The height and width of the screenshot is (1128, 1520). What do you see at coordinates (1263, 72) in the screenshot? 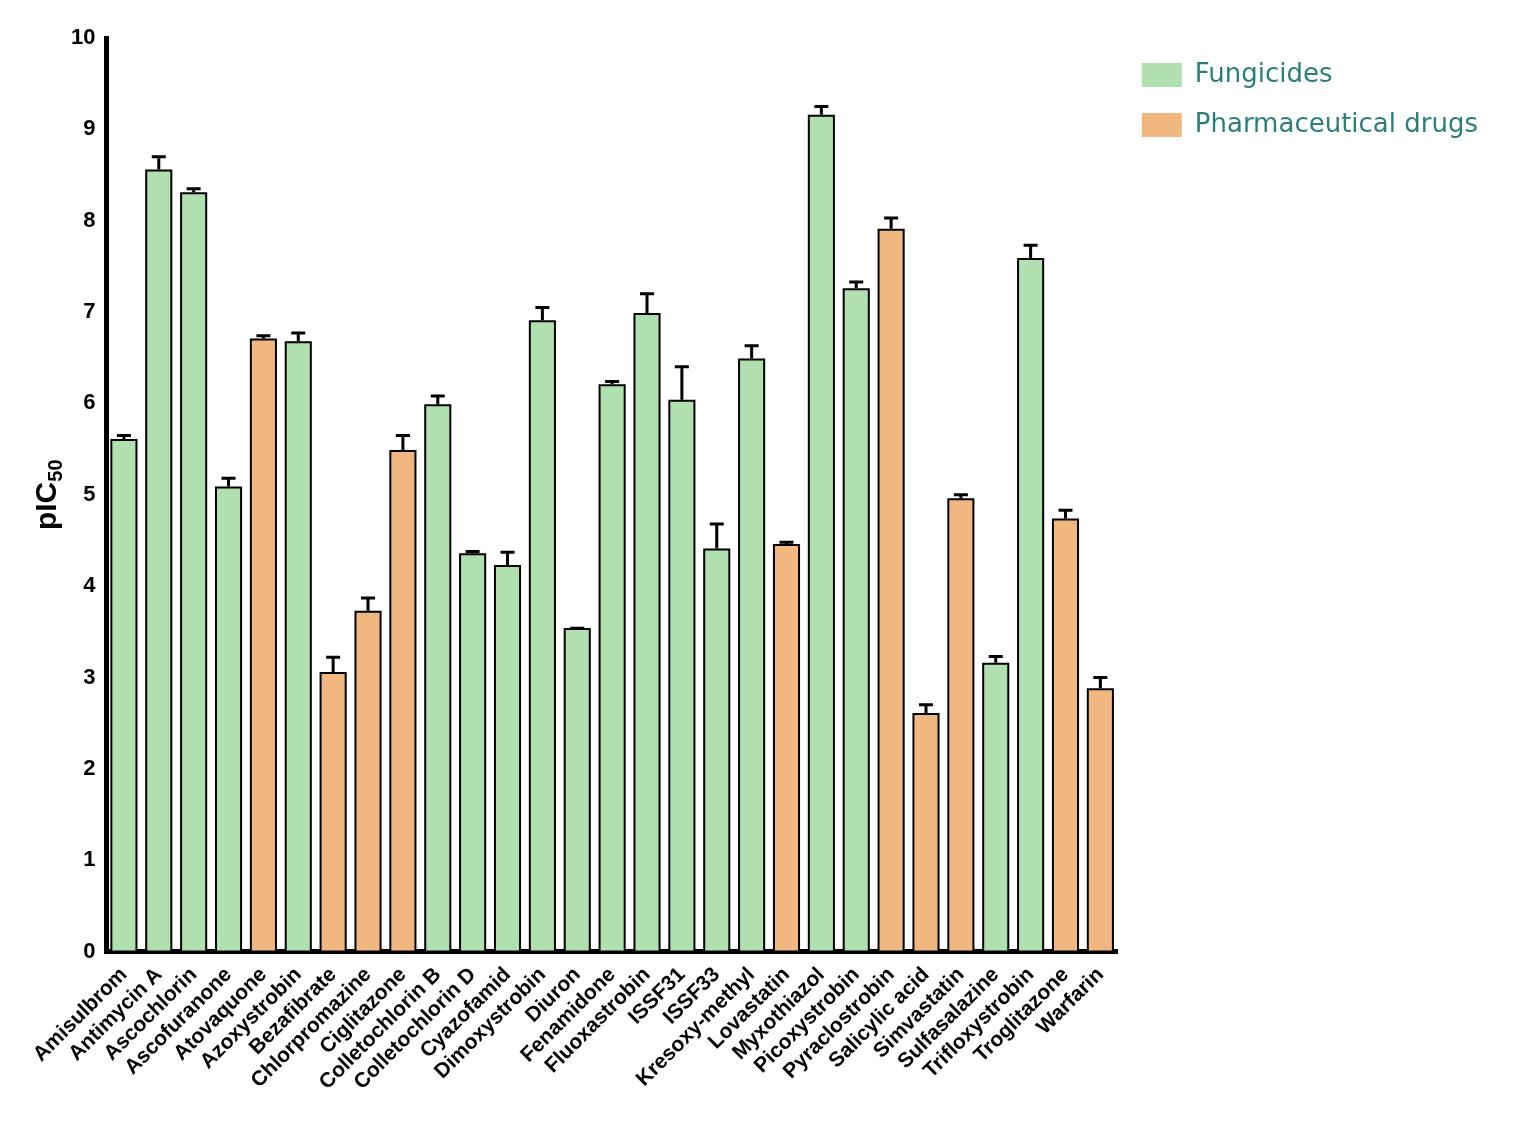
I see `legend-label: Fungicides` at bounding box center [1263, 72].